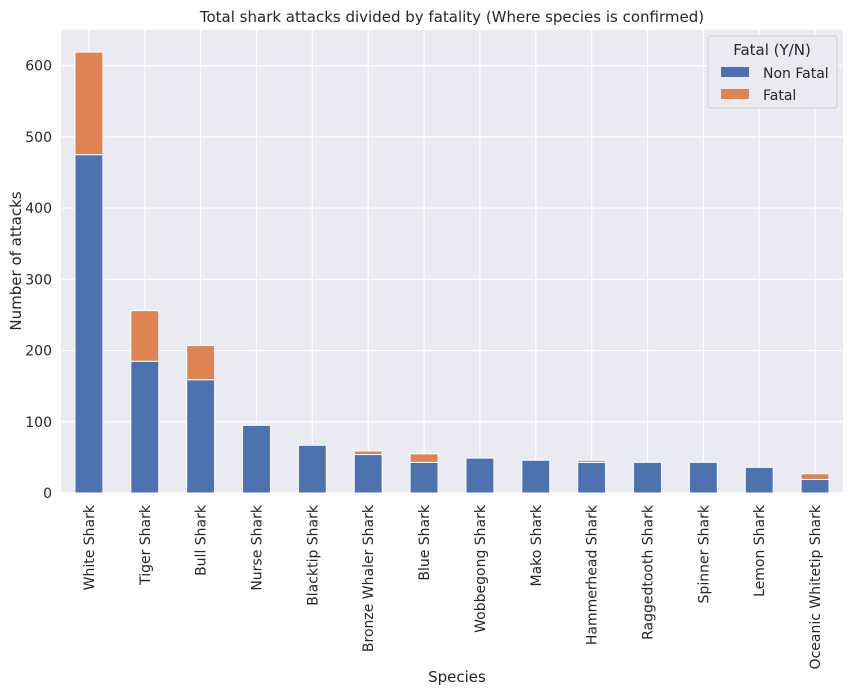  Describe the element at coordinates (38, 423) in the screenshot. I see `y-tick-label: 100` at that location.